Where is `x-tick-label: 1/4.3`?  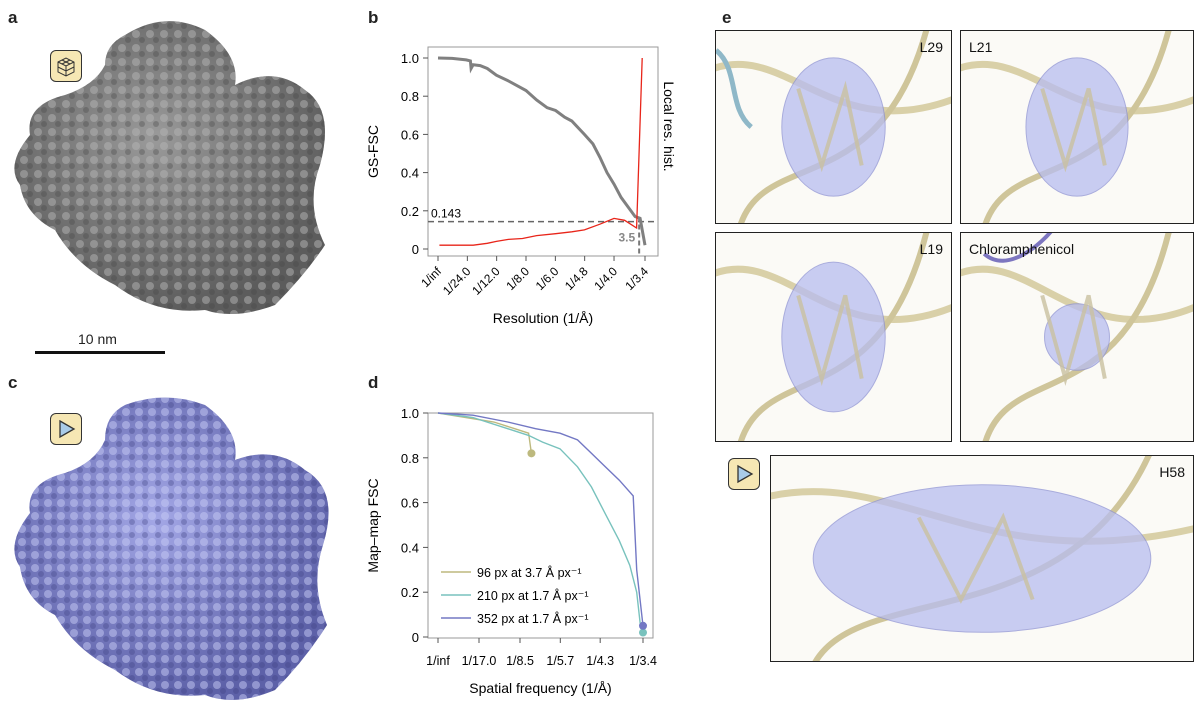
x-tick-label: 1/4.3 is located at coordinates (600, 661).